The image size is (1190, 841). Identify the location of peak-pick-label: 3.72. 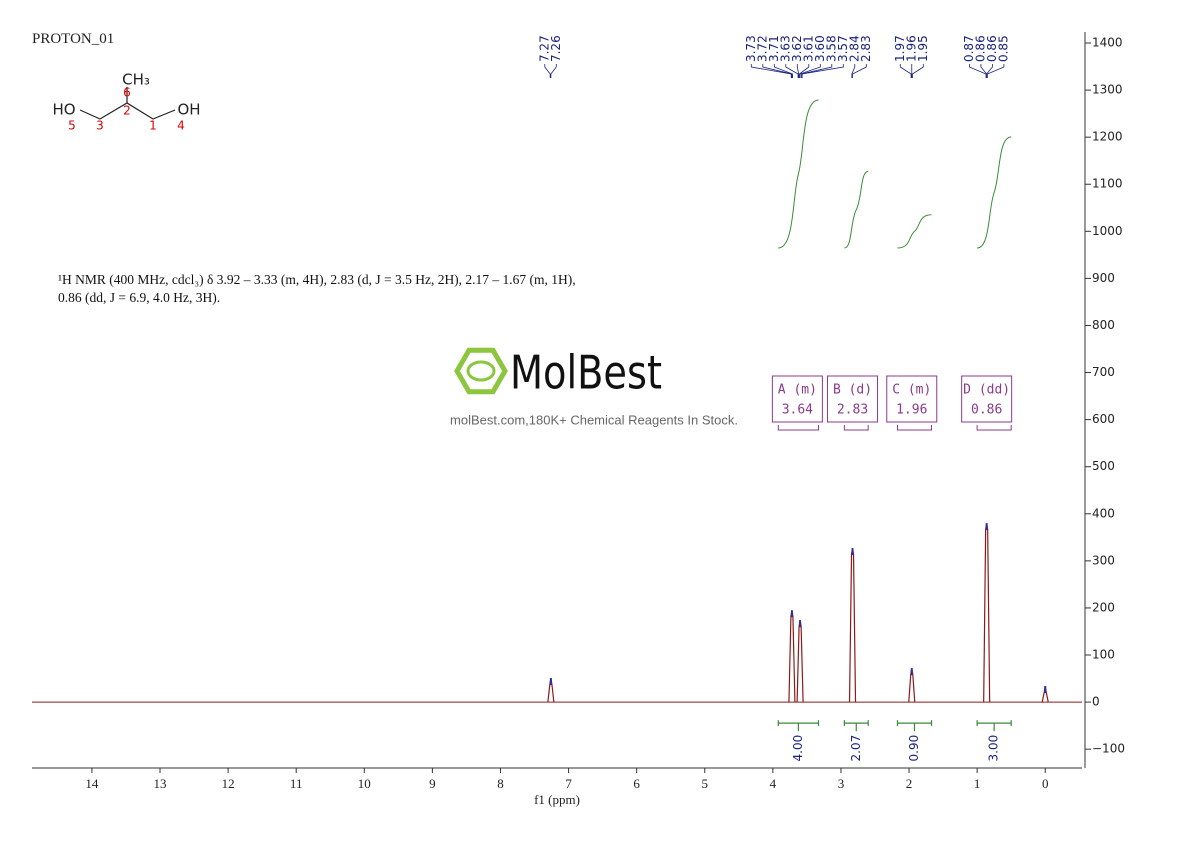
(762, 48).